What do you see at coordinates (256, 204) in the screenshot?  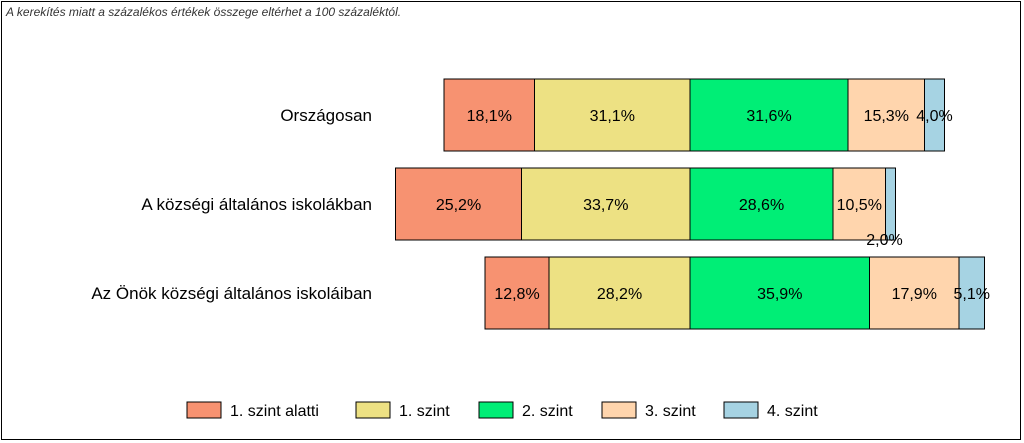 I see `category-label: A községi általános iskolákban` at bounding box center [256, 204].